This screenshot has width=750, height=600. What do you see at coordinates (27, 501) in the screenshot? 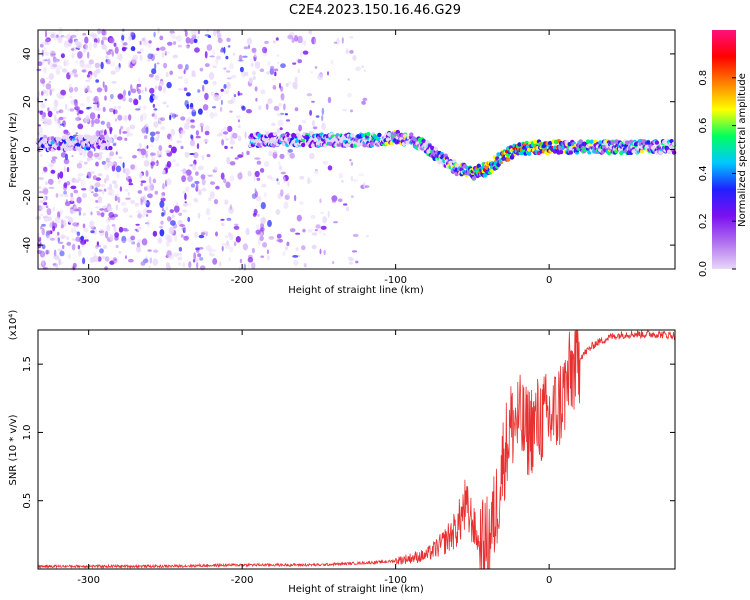
I see `y-tick-label: 0.5` at bounding box center [27, 501].